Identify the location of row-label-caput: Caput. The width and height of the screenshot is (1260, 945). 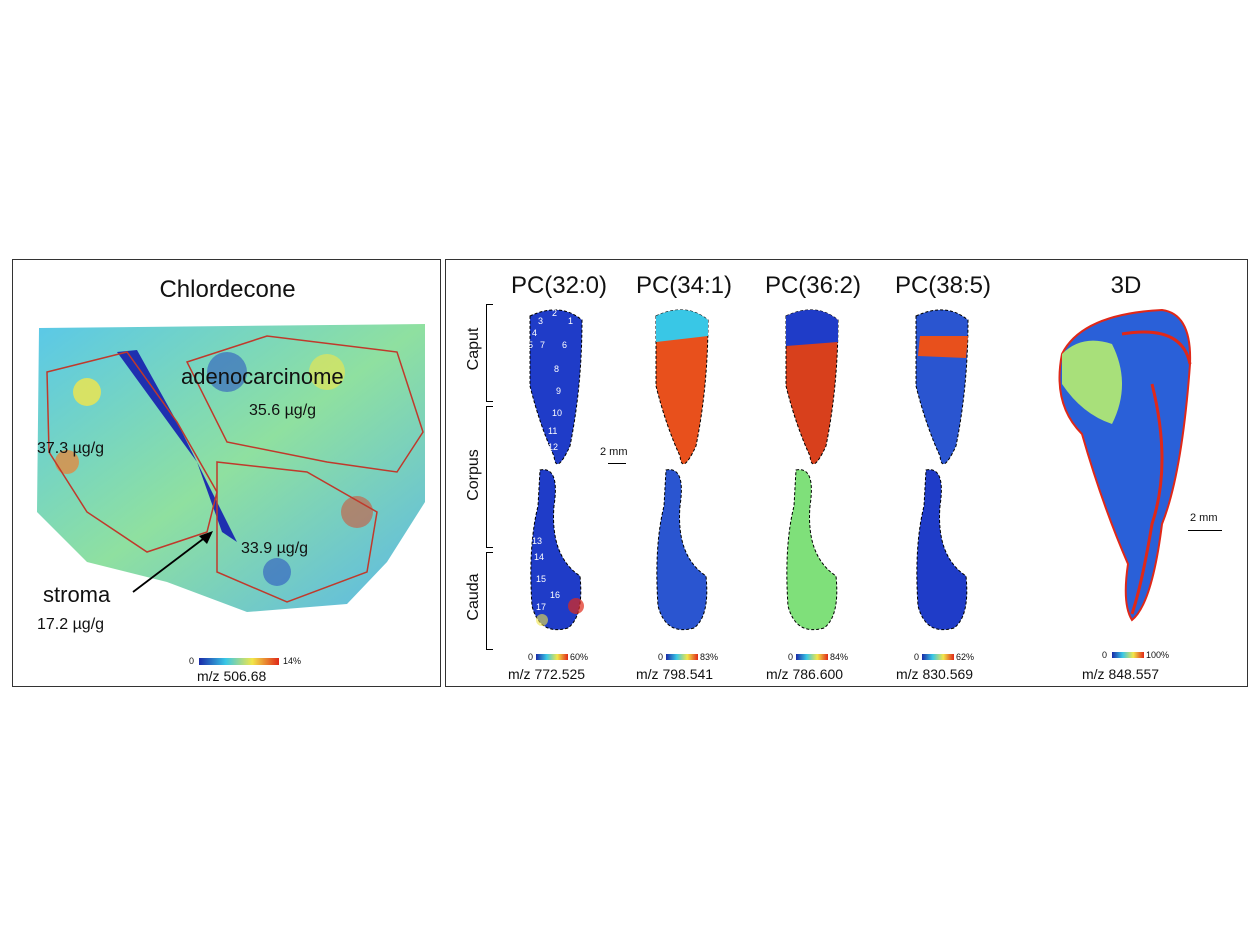
(473, 349).